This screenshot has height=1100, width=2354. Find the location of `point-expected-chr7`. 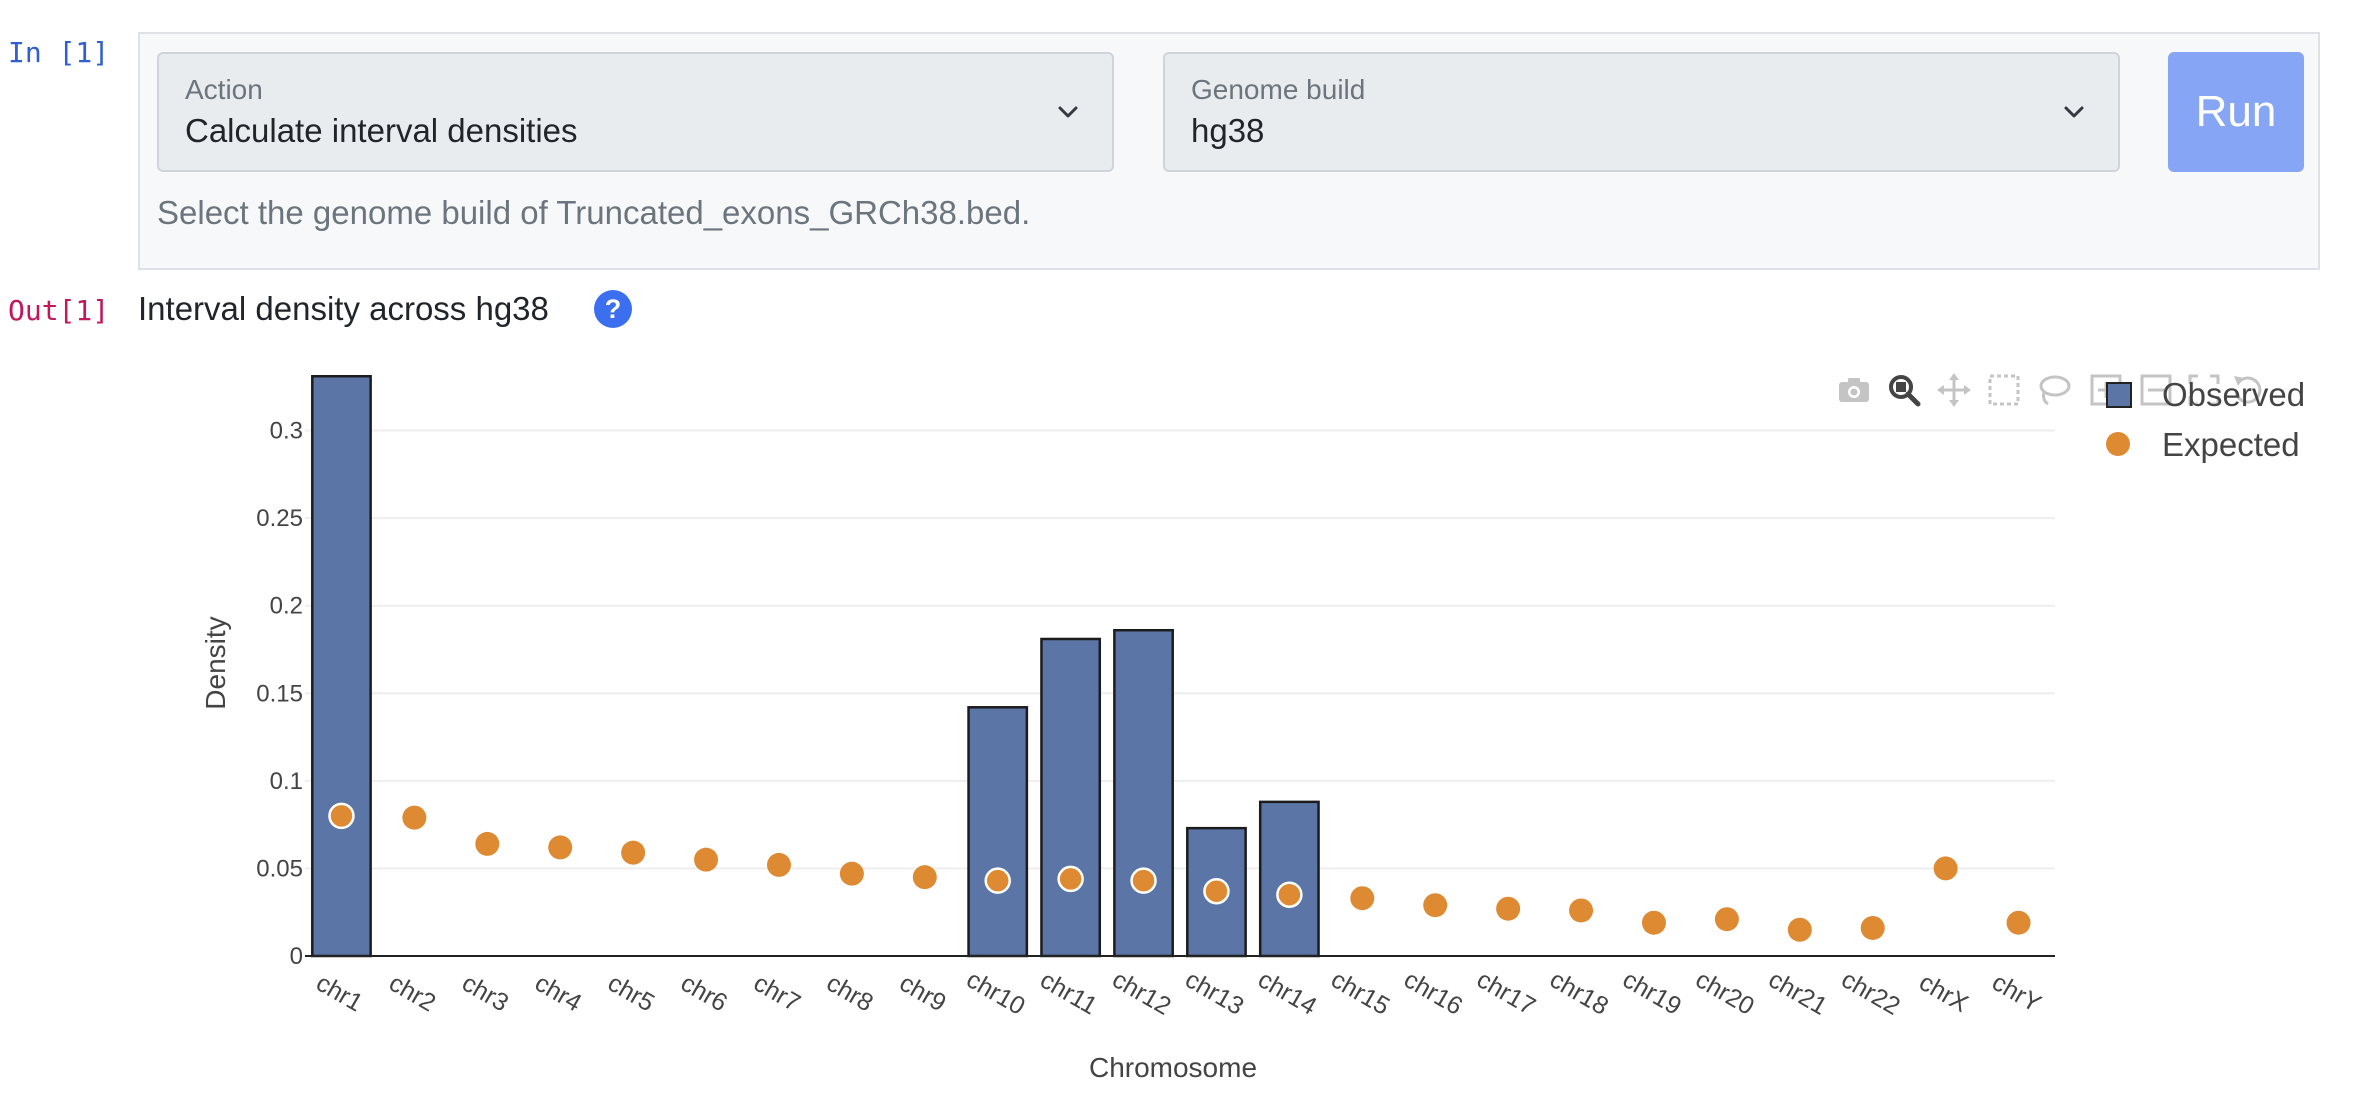

point-expected-chr7 is located at coordinates (778, 864).